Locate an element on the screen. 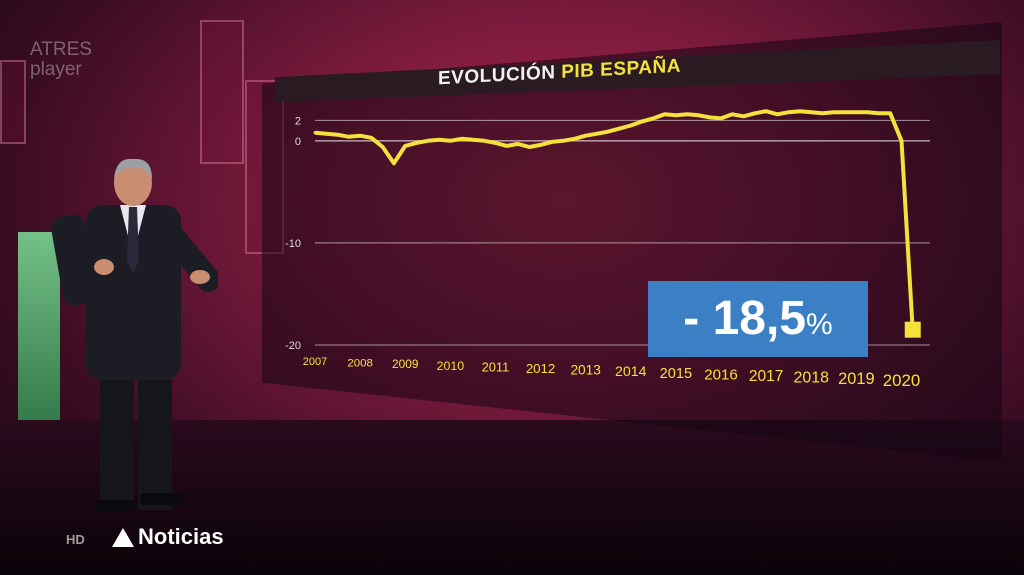 This screenshot has height=575, width=1024. x-tick-label: 2014 is located at coordinates (631, 371).